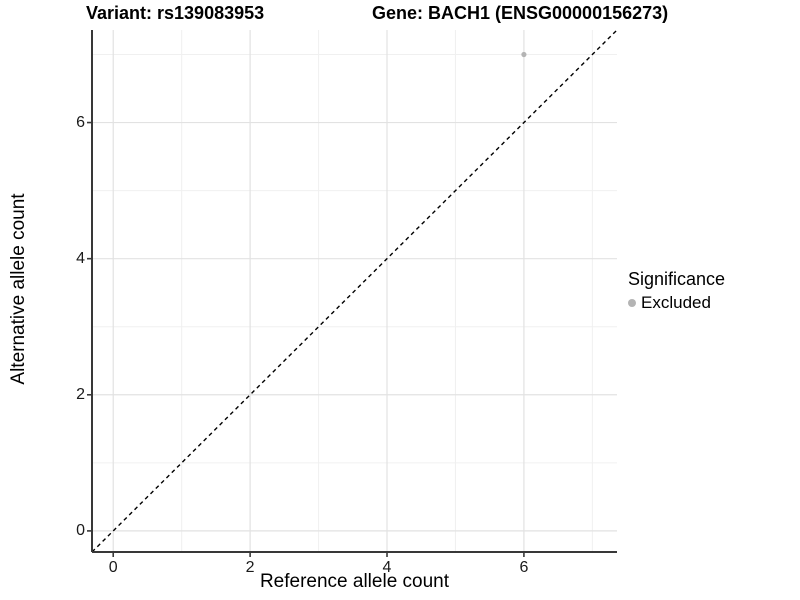 This screenshot has width=800, height=600. What do you see at coordinates (80, 394) in the screenshot?
I see `y-tick-label: 2` at bounding box center [80, 394].